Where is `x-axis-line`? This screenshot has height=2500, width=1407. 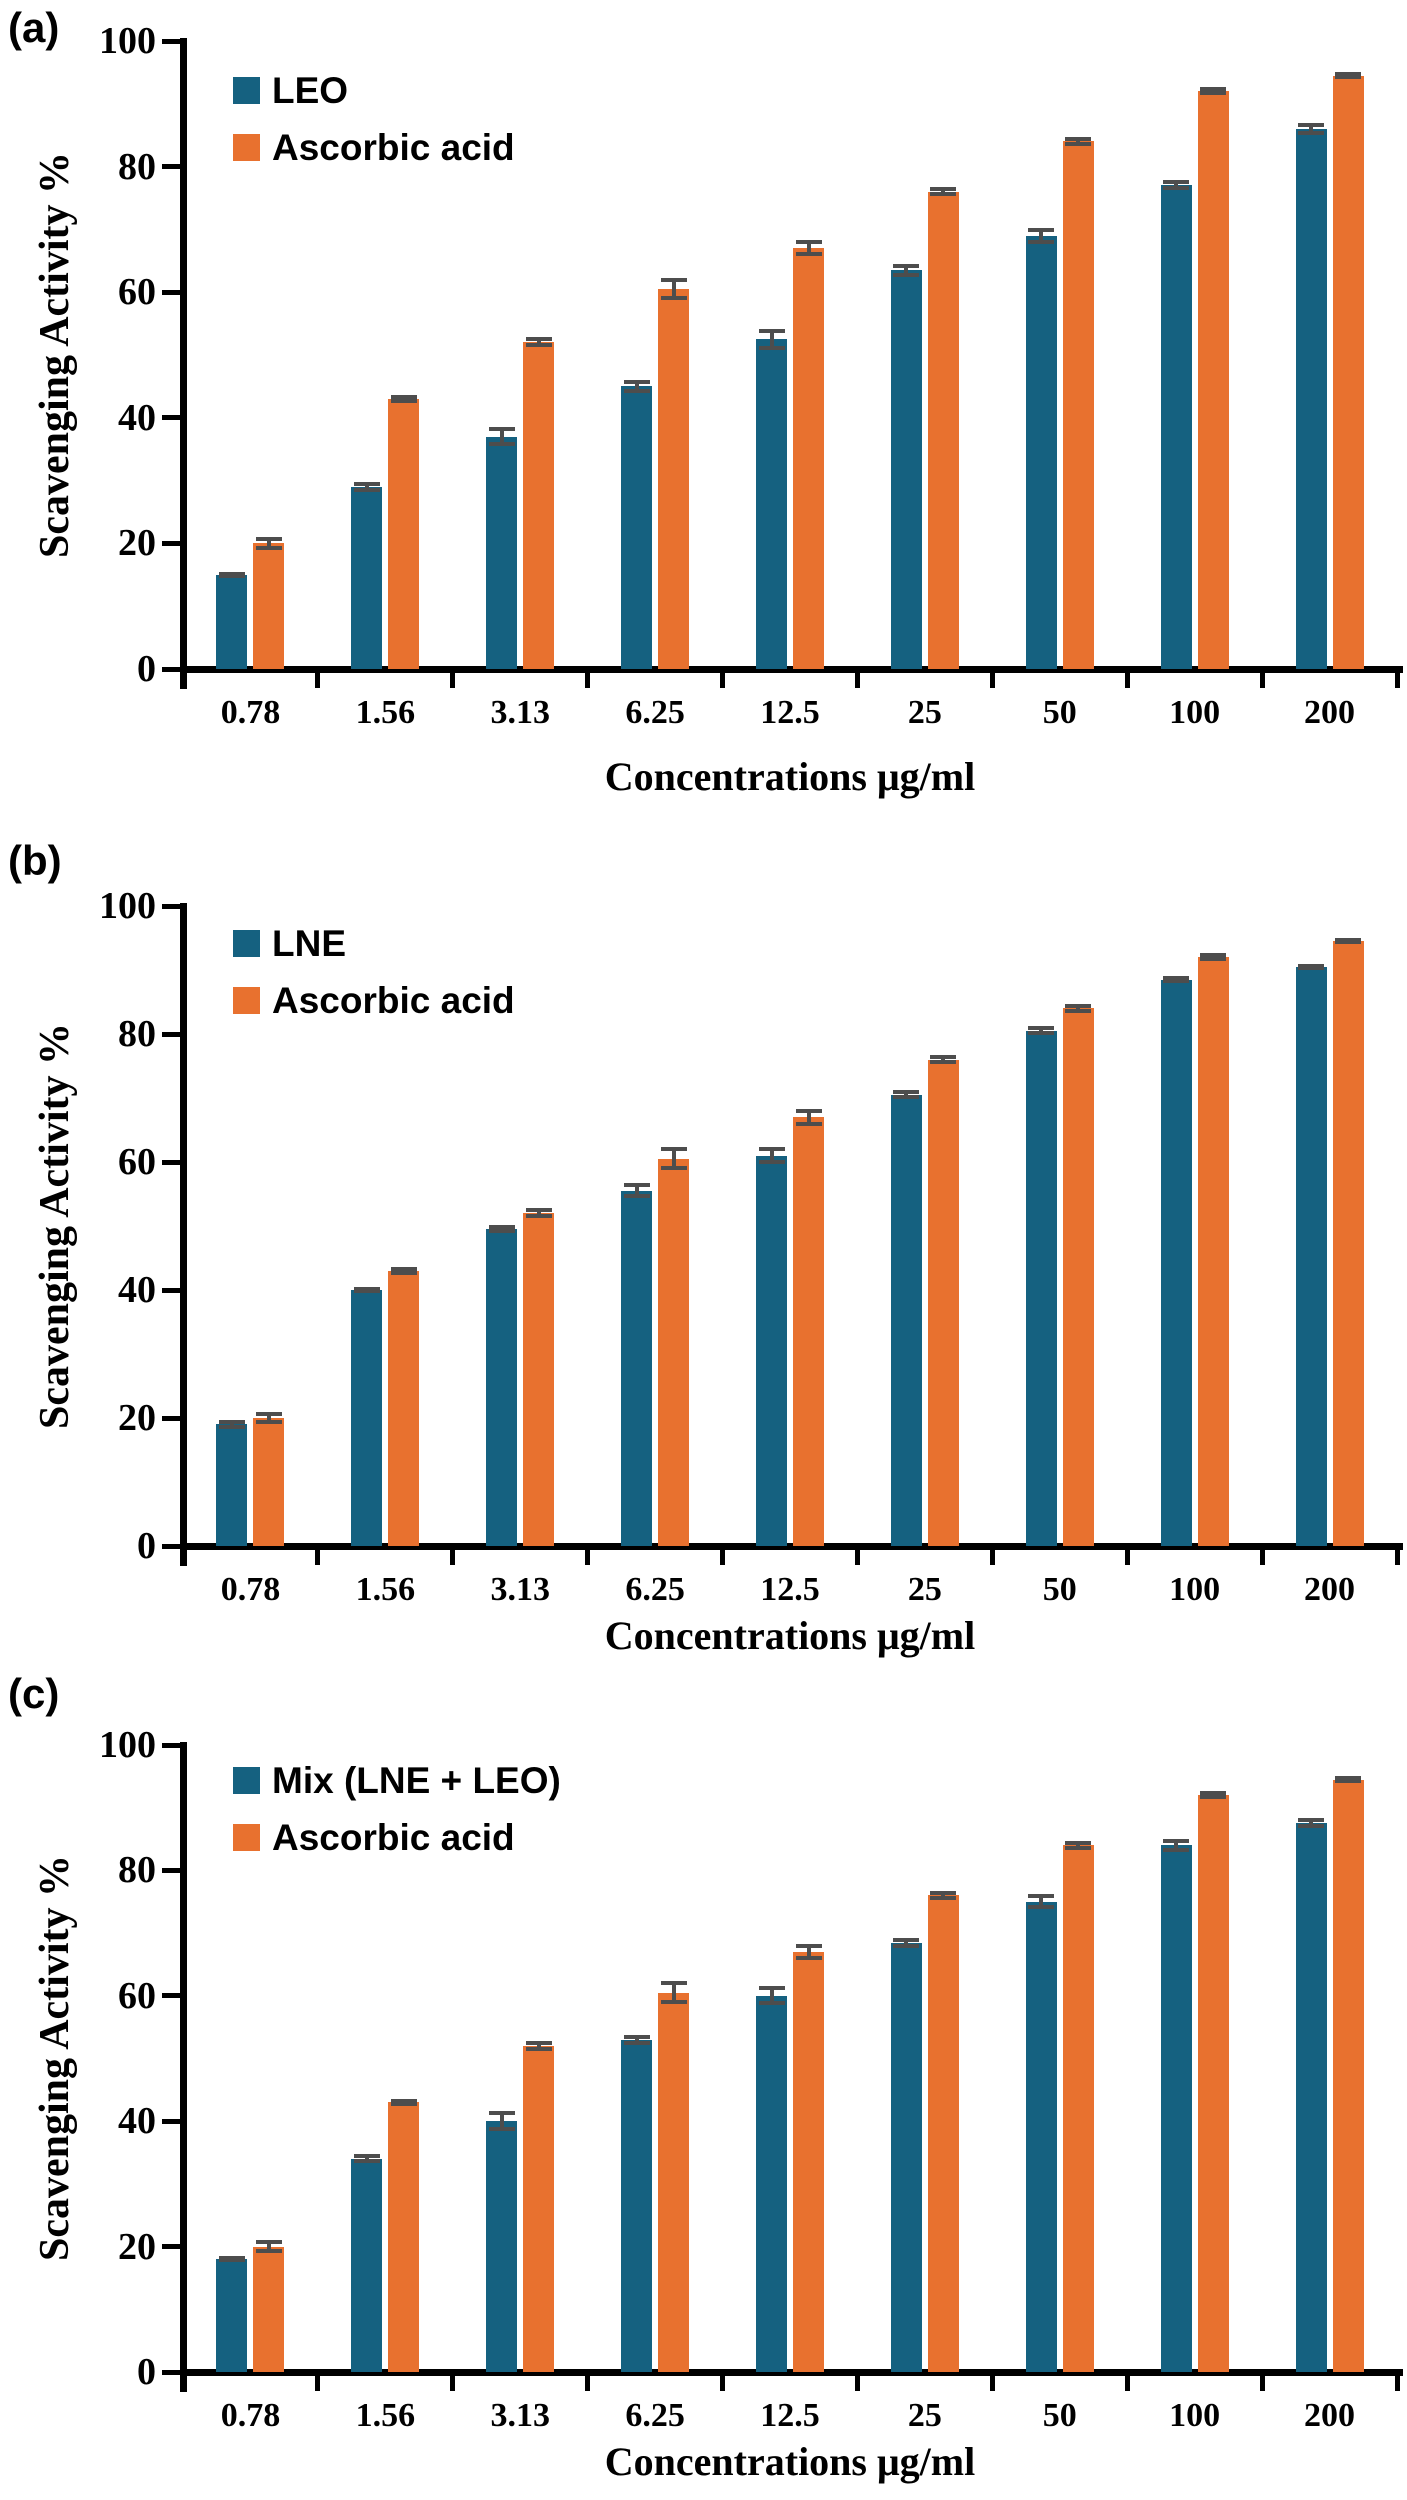
x-axis-line is located at coordinates (791, 2372).